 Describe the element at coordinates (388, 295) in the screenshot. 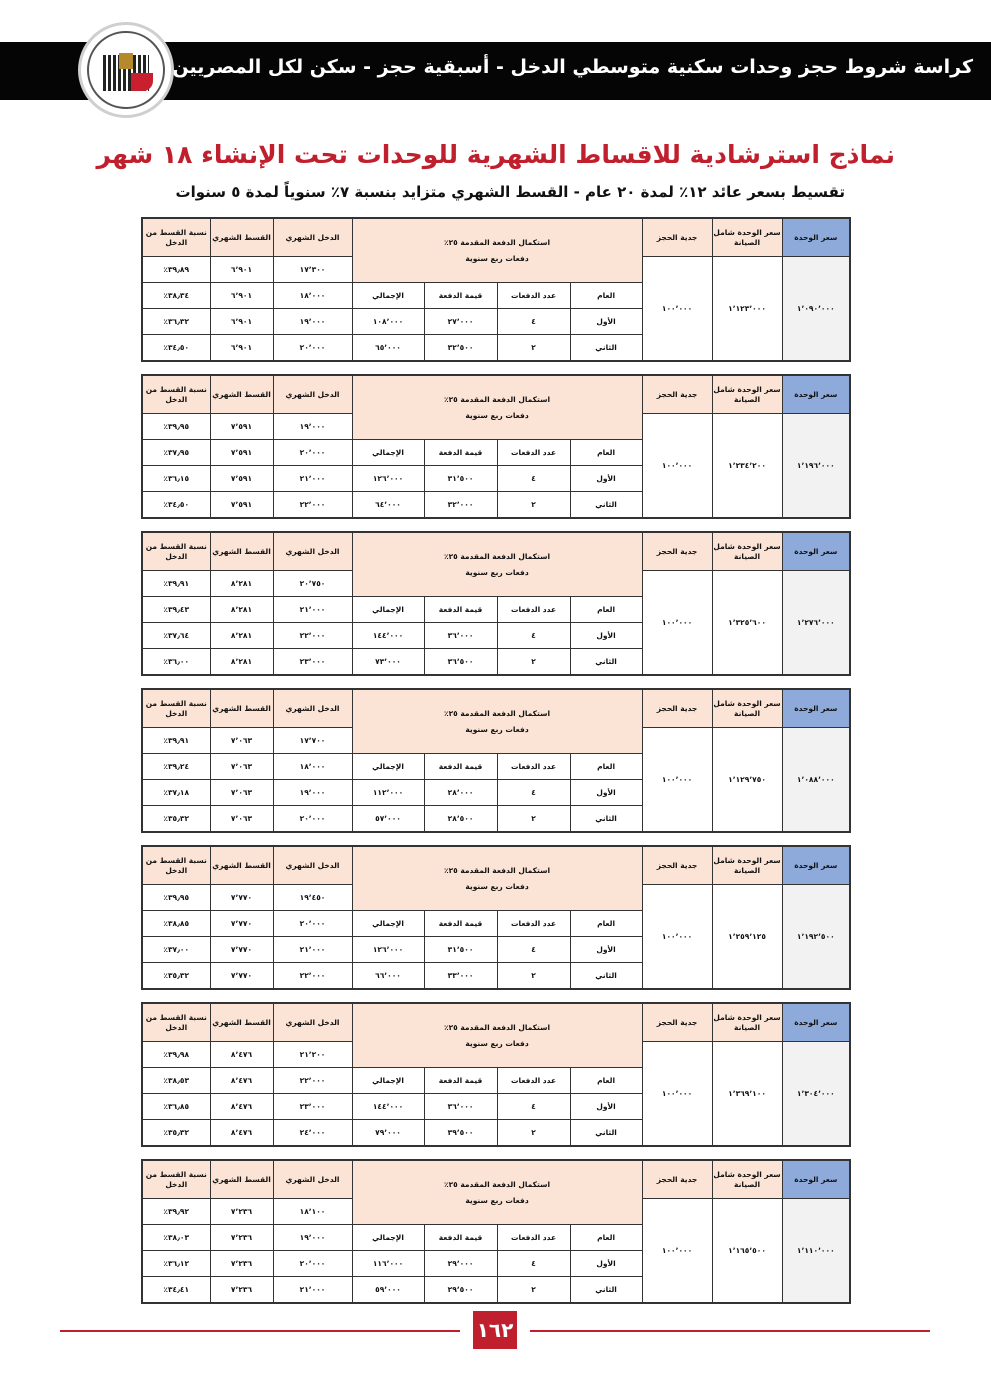

I see `total-header: الإجمالي` at that location.